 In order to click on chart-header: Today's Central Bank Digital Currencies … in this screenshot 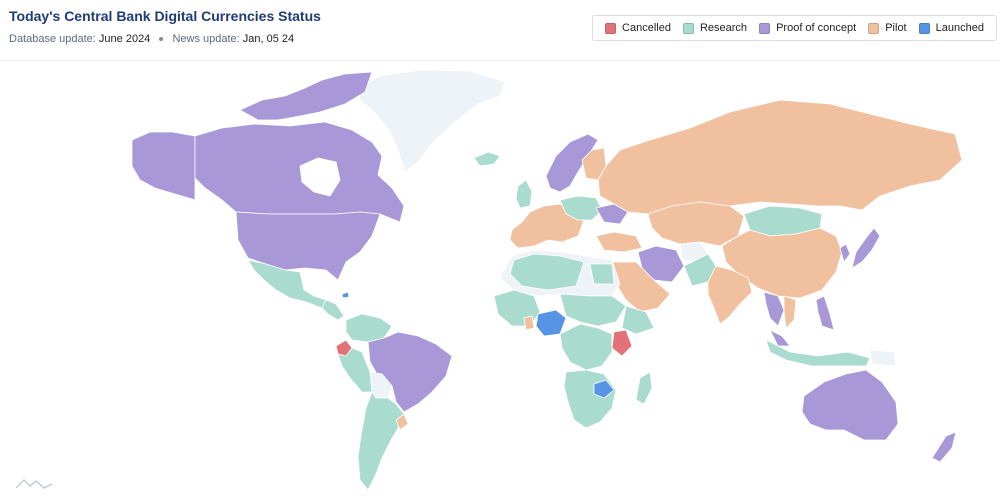, I will do `click(500, 30)`.